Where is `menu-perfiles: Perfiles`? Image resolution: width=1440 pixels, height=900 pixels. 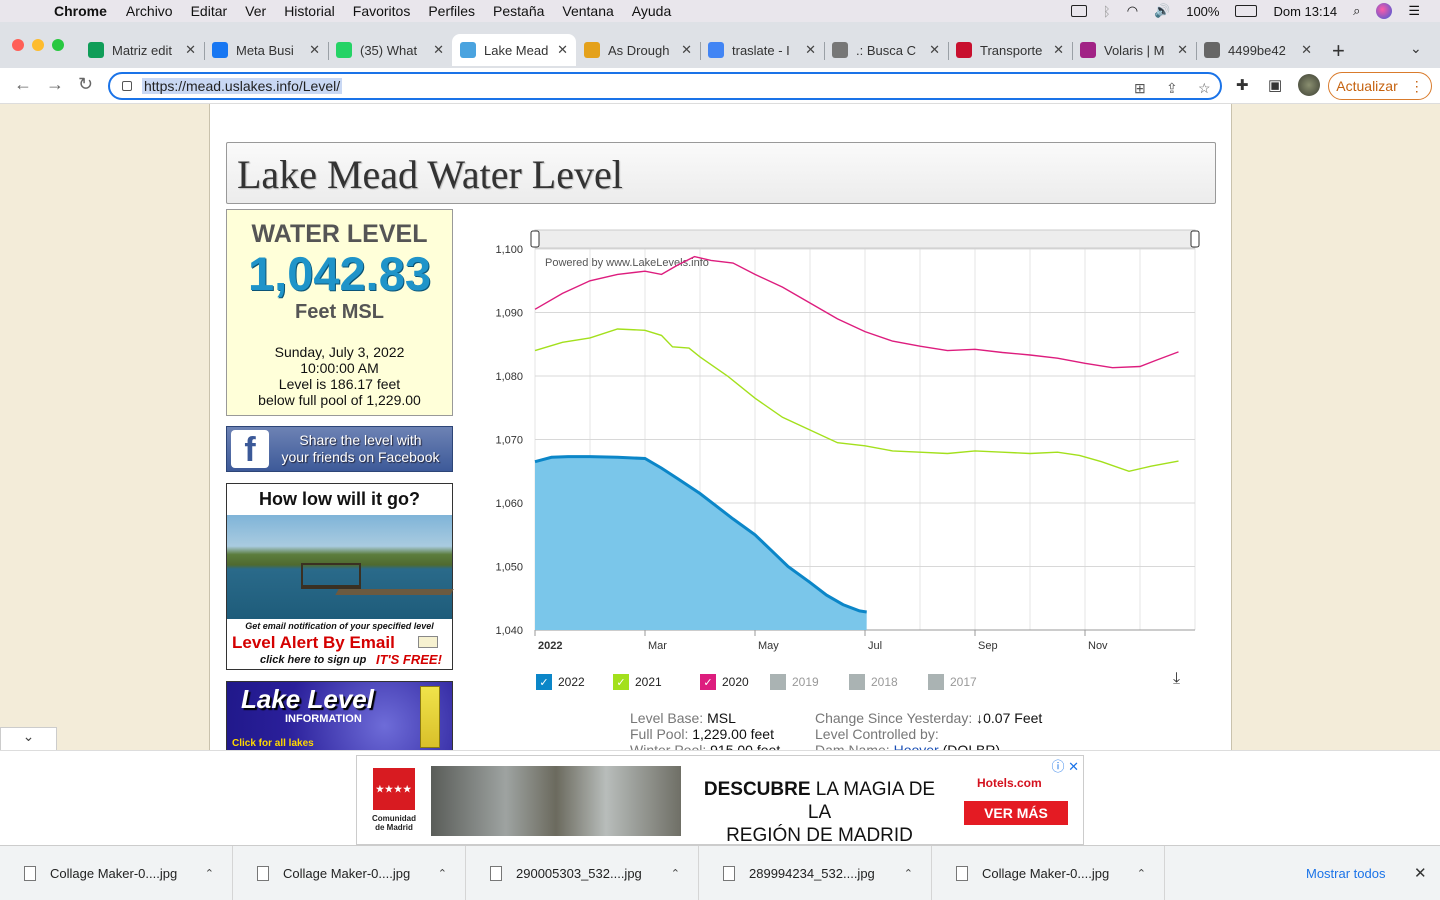
menu-perfiles: Perfiles is located at coordinates (452, 11).